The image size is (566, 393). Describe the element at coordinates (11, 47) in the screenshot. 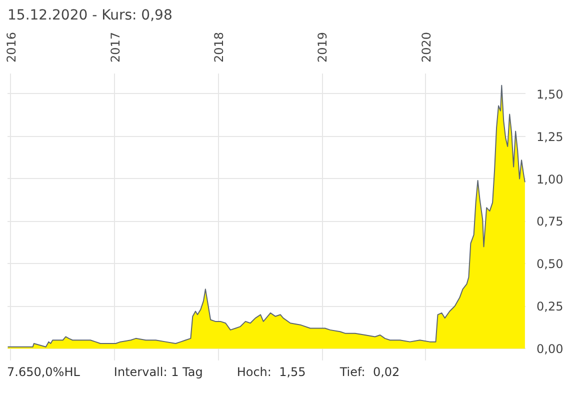

I see `x-tick-label: 2016` at that location.